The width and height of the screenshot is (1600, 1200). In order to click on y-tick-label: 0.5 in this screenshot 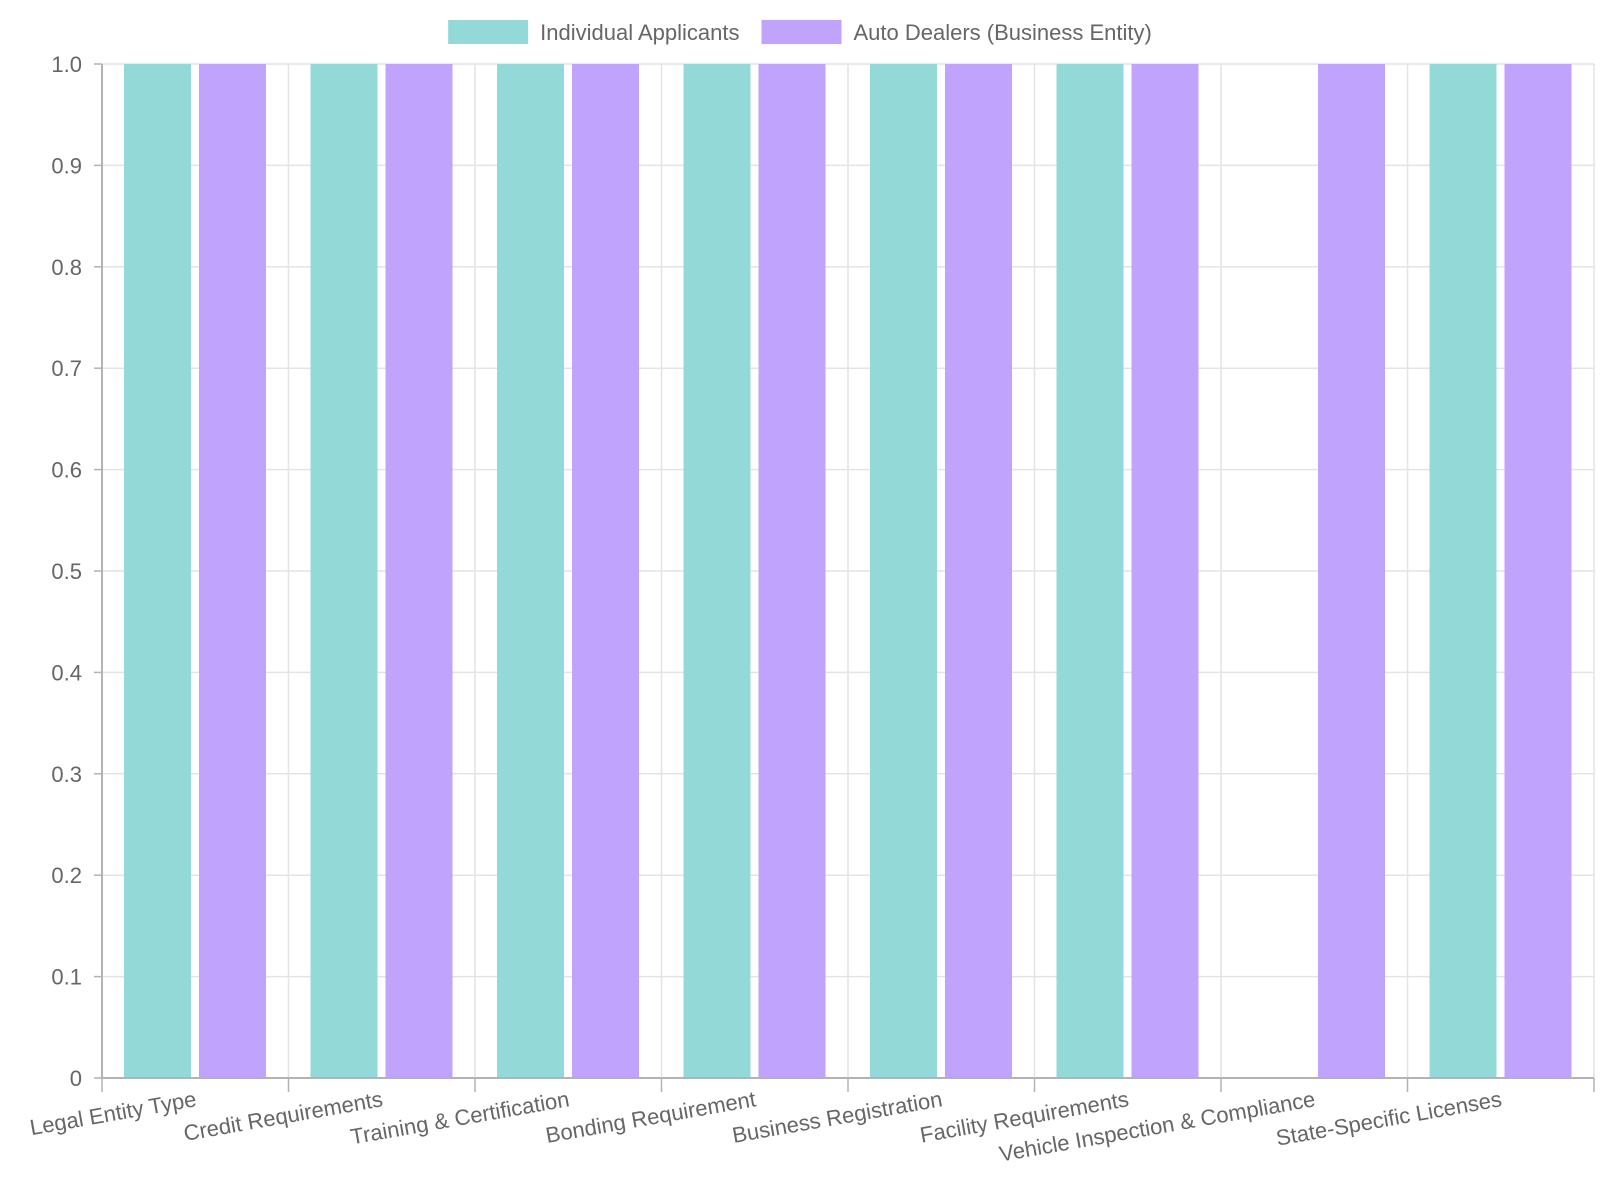, I will do `click(66, 571)`.